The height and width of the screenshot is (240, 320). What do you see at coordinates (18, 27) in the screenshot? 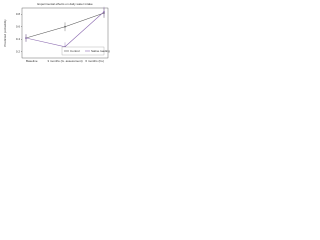
I see `y-tick-label: 0.6` at bounding box center [18, 27].